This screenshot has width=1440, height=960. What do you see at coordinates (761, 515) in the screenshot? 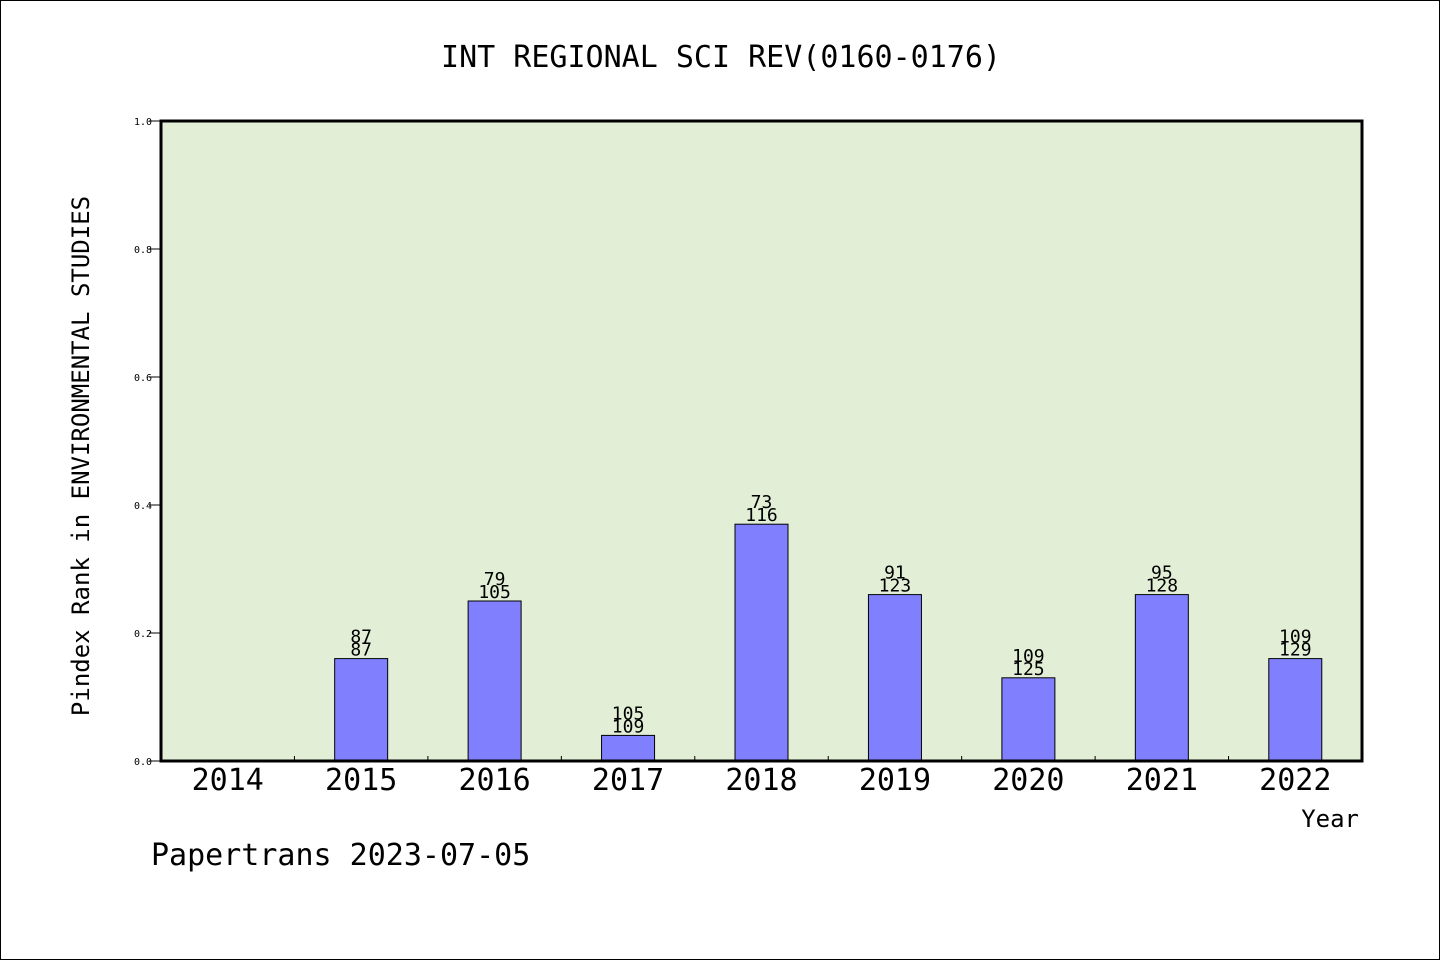
I see `bar-label-bottom-2018: 116` at bounding box center [761, 515].